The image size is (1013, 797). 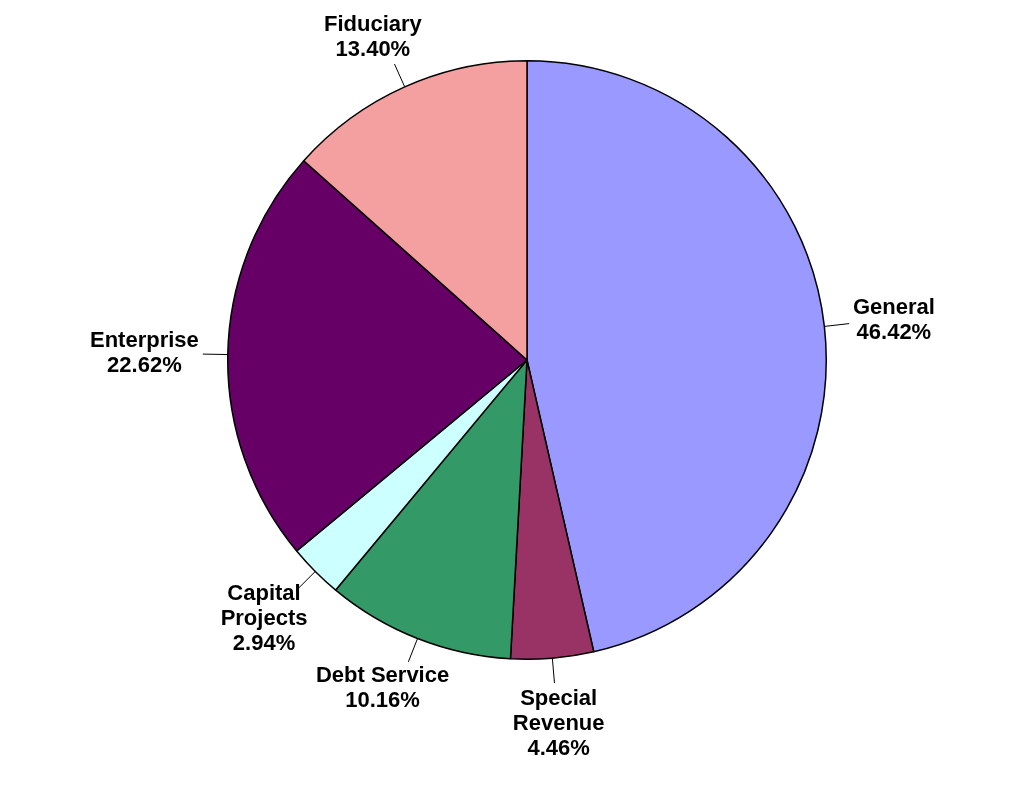 I want to click on data-label: 22.62%, so click(x=144, y=365).